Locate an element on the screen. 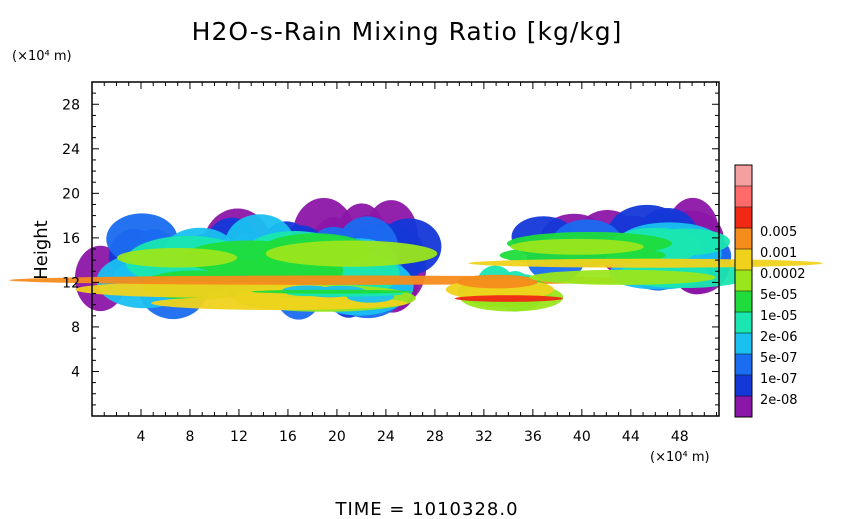 The width and height of the screenshot is (854, 519). y-tick-label: 24 is located at coordinates (71, 150).